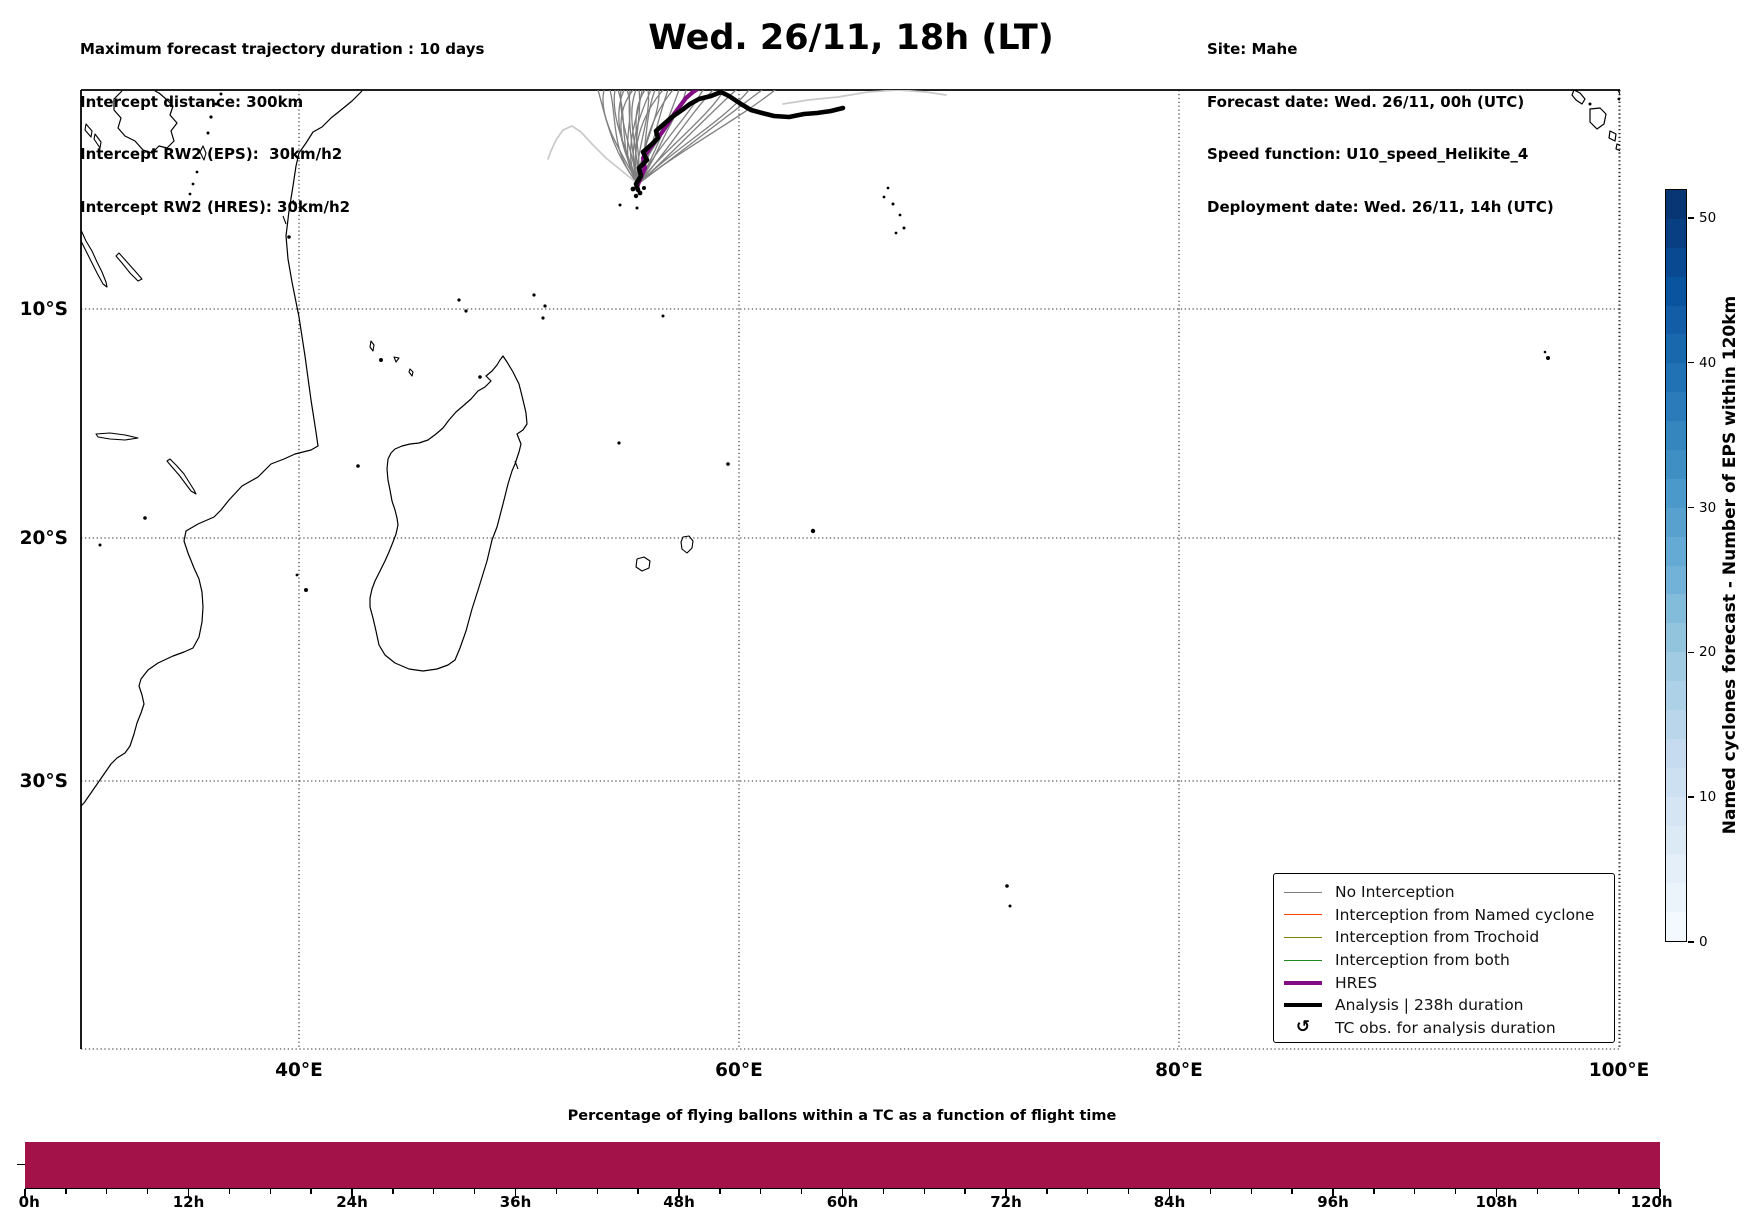 Image resolution: width=1752 pixels, height=1213 pixels. Describe the element at coordinates (188, 1202) in the screenshot. I see `flight-tick-label: 12h` at that location.